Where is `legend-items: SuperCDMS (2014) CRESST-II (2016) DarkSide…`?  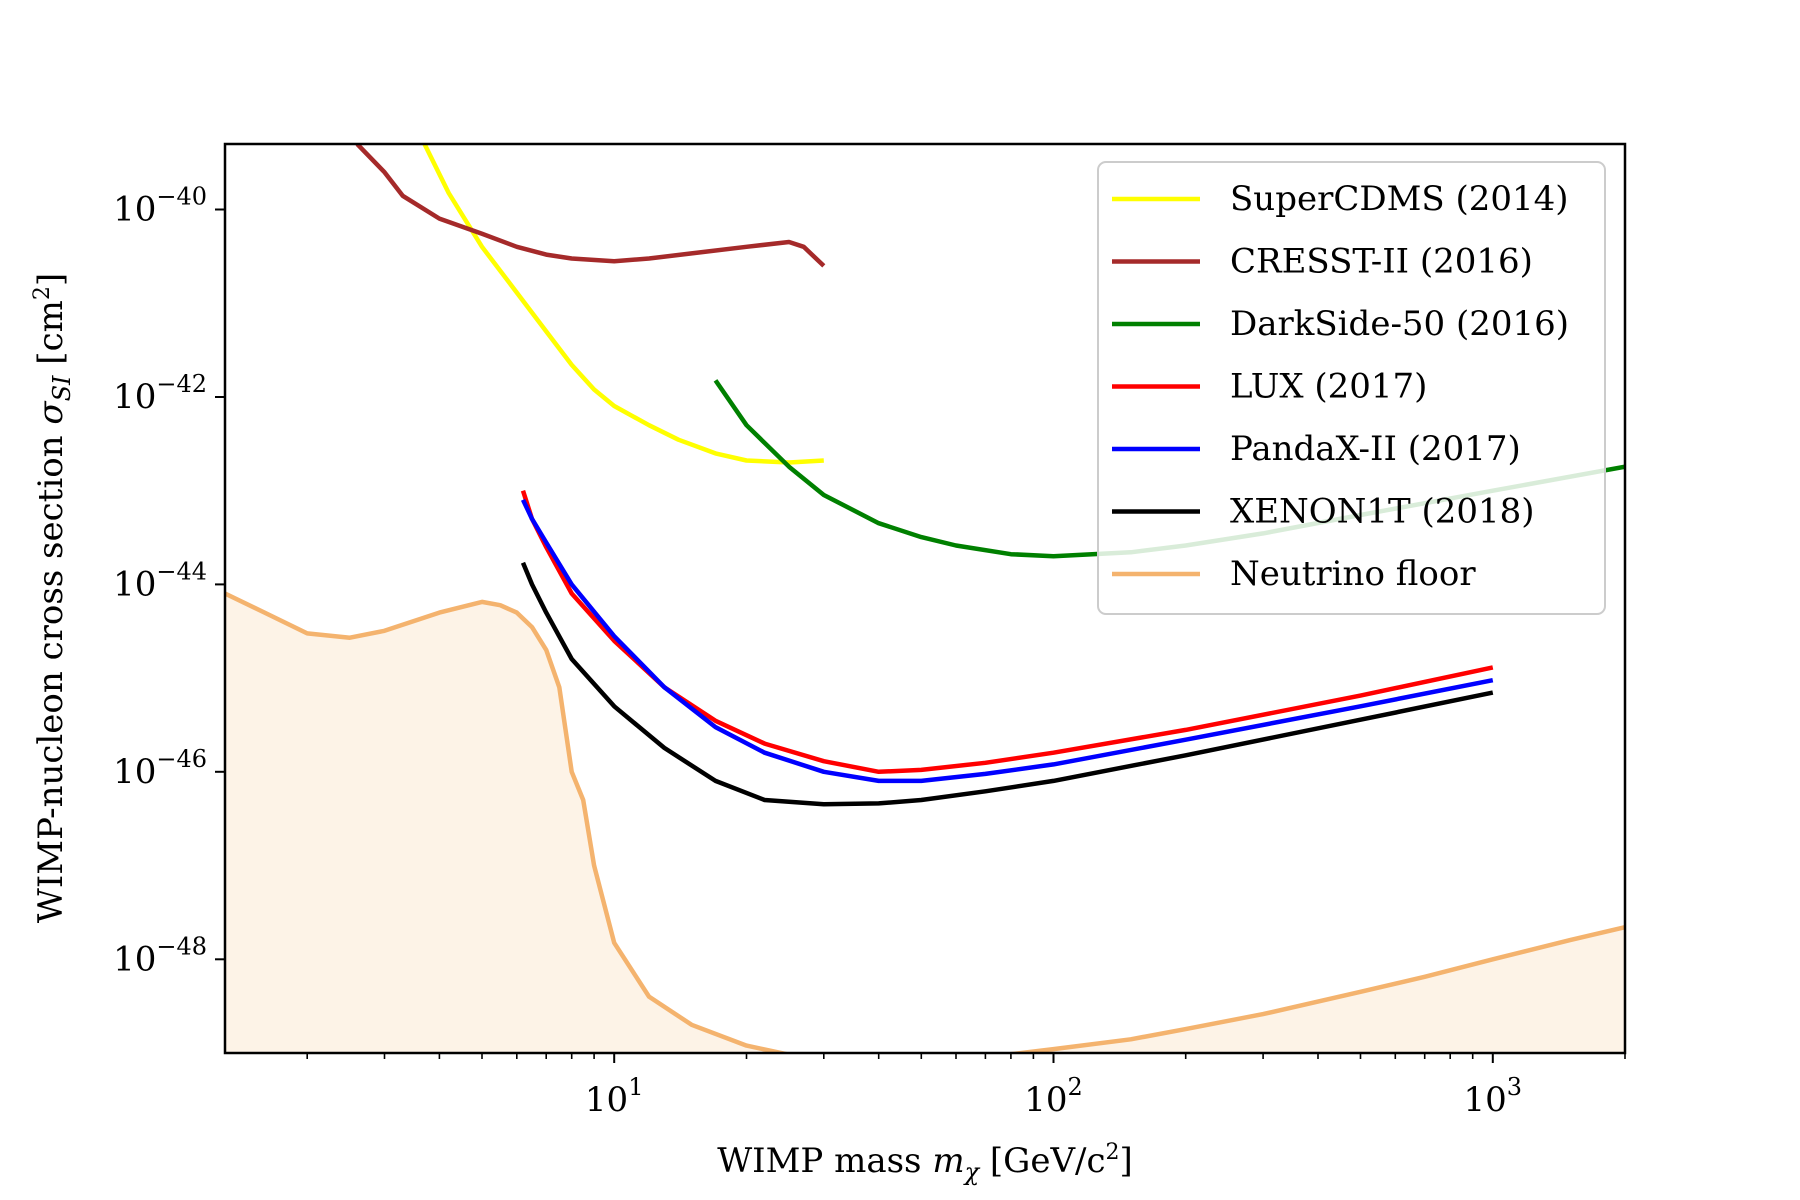
legend-items: SuperCDMS (2014) CRESST-II (2016) DarkSide… is located at coordinates (1340, 386).